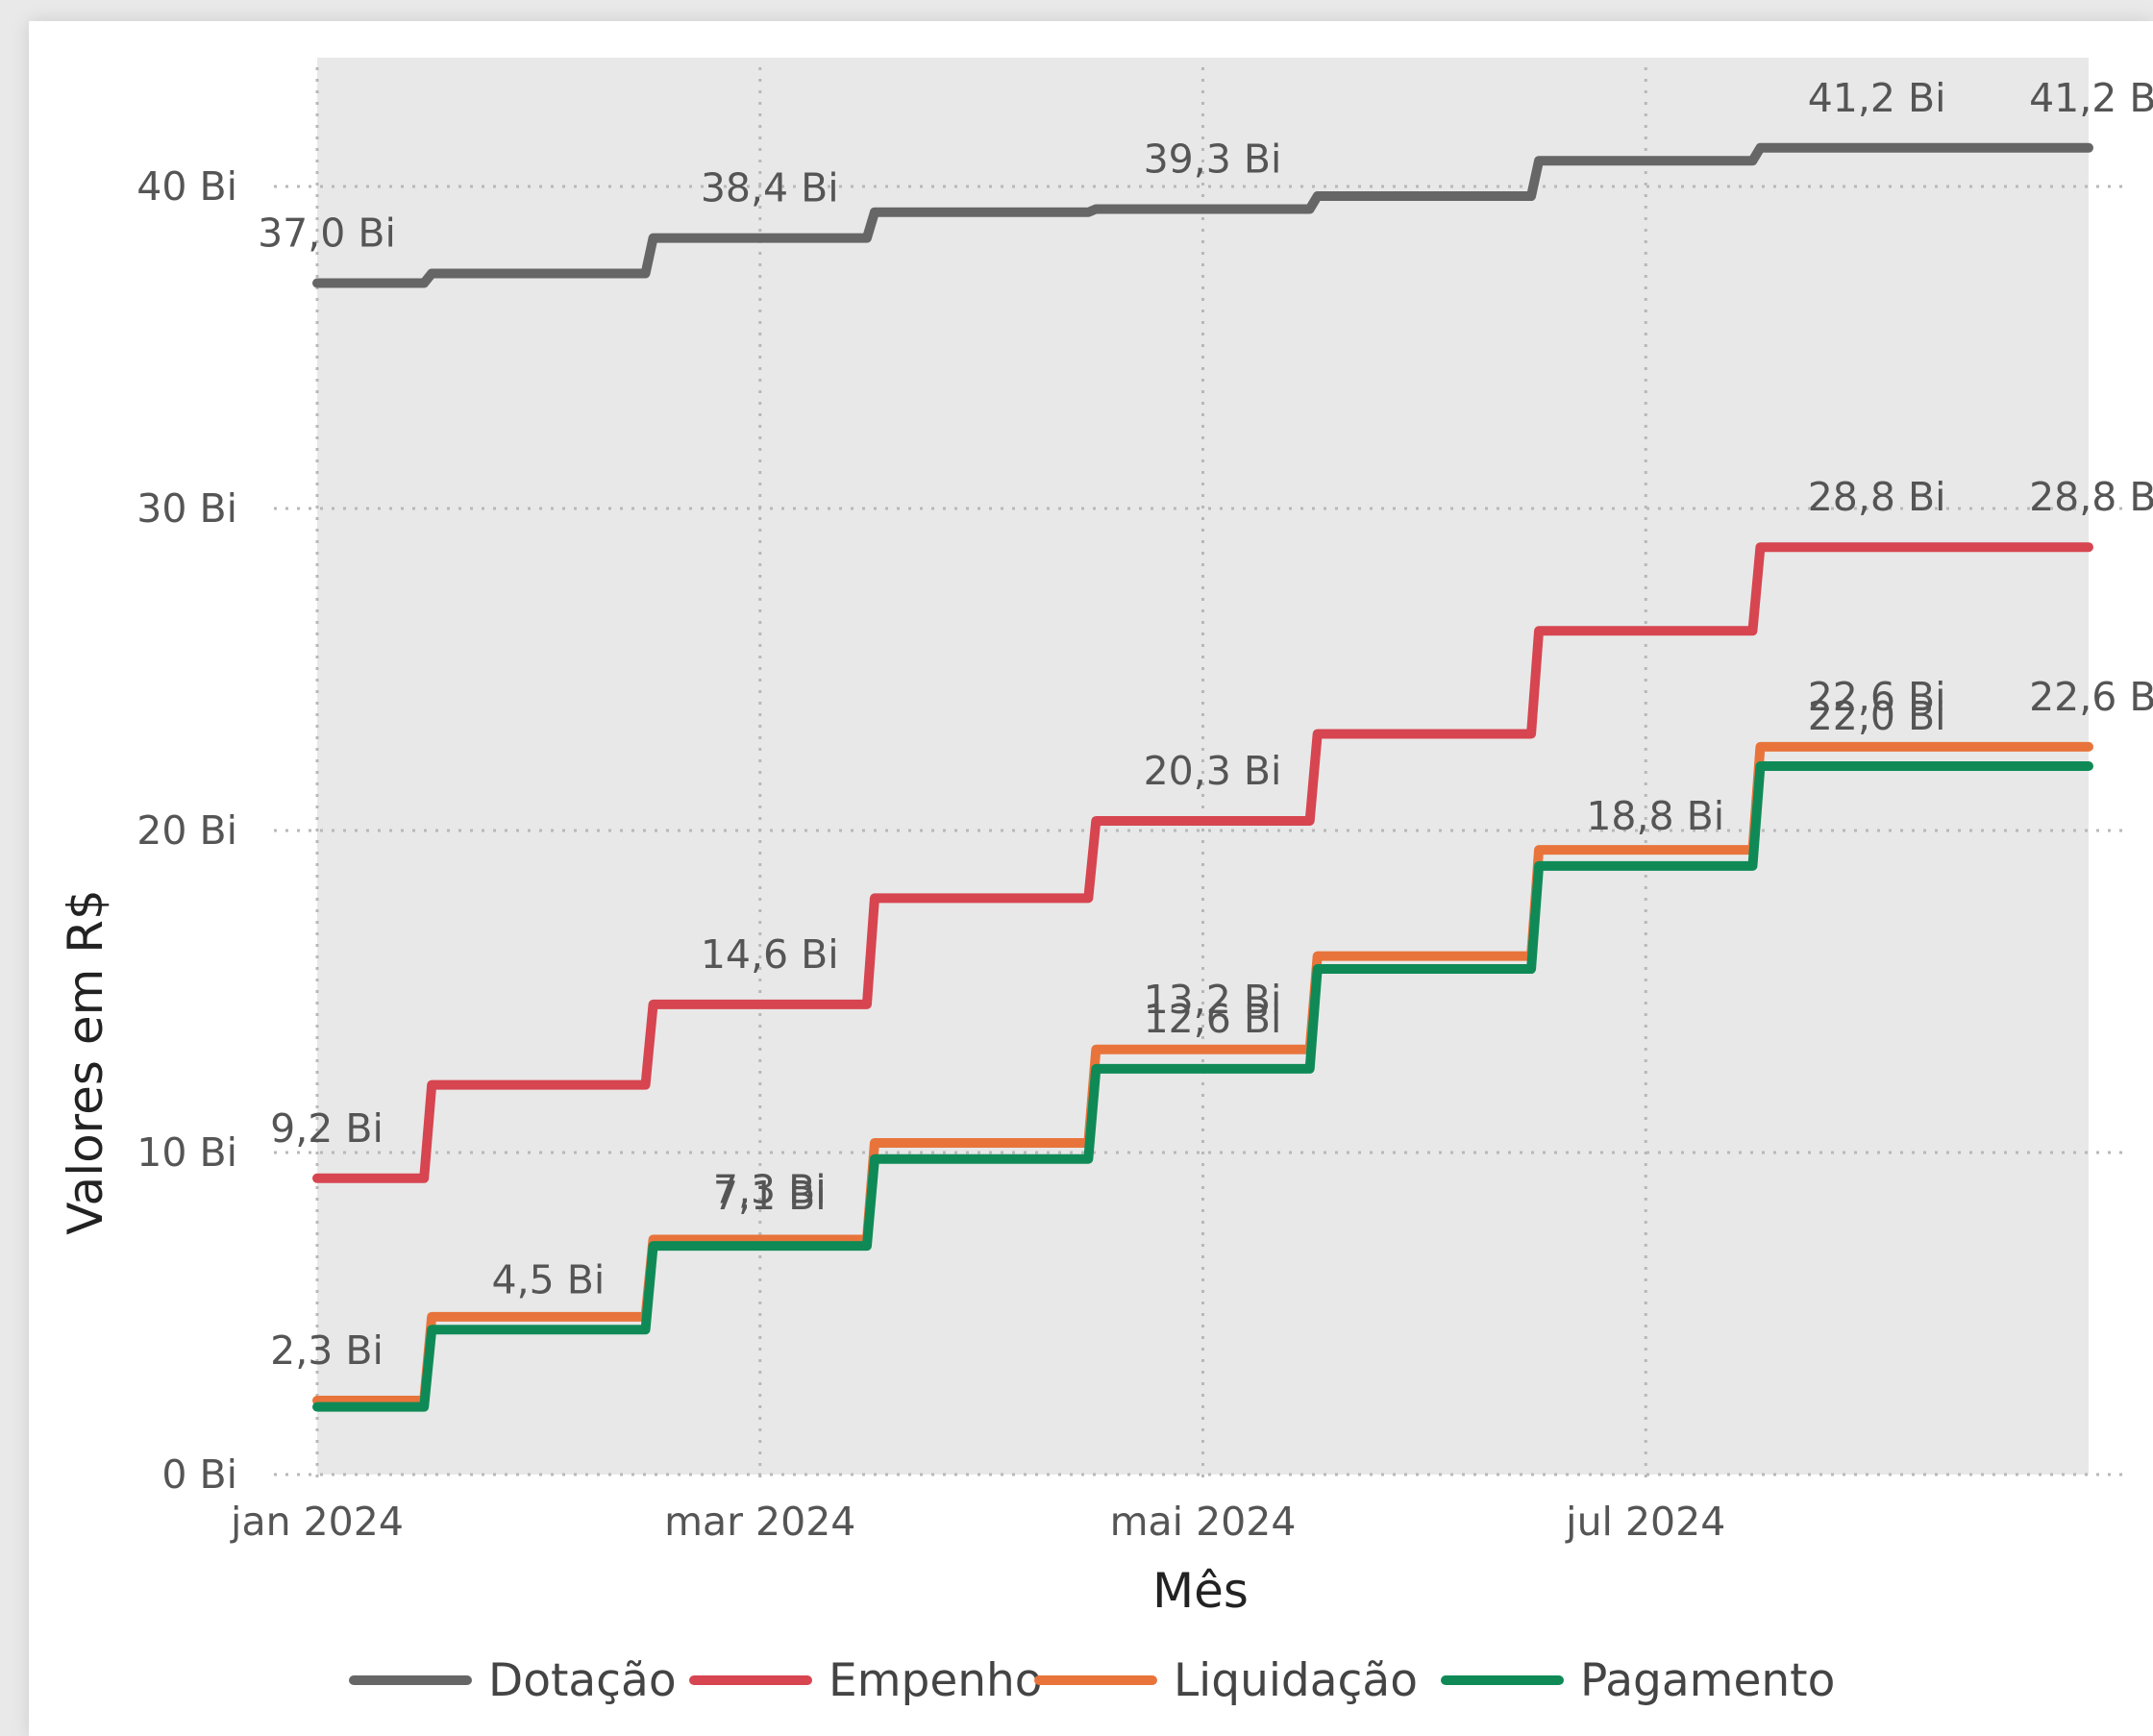  I want to click on data-label: 38,4 Bi, so click(770, 188).